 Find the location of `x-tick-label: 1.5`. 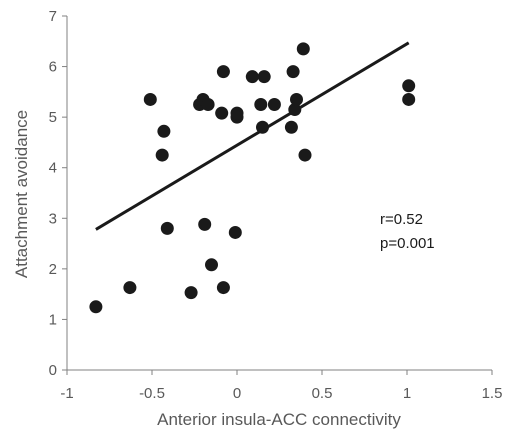

x-tick-label: 1.5 is located at coordinates (492, 393).